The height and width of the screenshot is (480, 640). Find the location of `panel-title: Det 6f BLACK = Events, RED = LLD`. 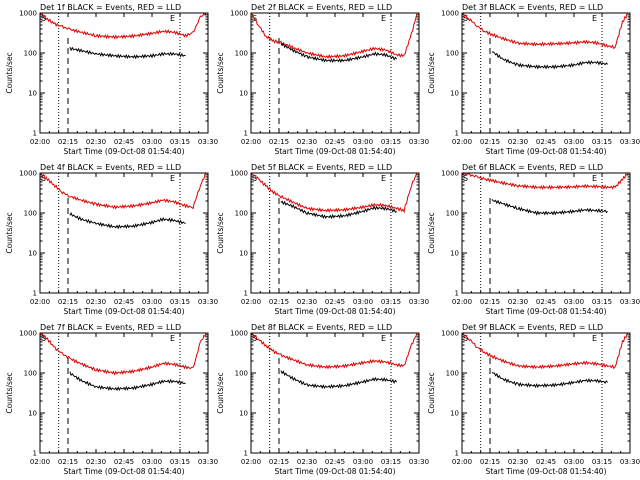

panel-title: Det 6f BLACK = Events, RED = LLD is located at coordinates (532, 167).